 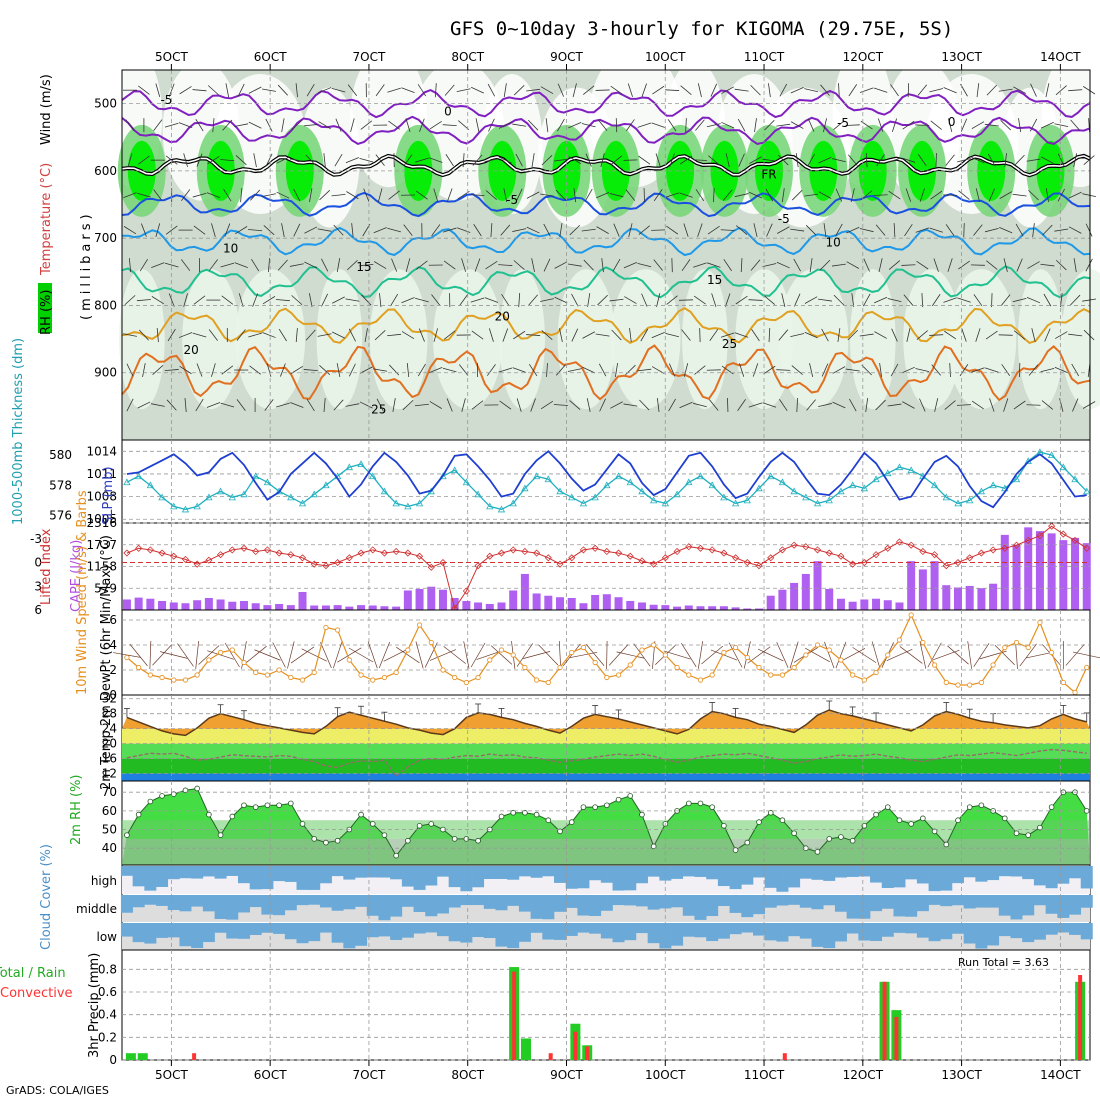 I want to click on x-tick-label-top: 13OCT, so click(x=961, y=57).